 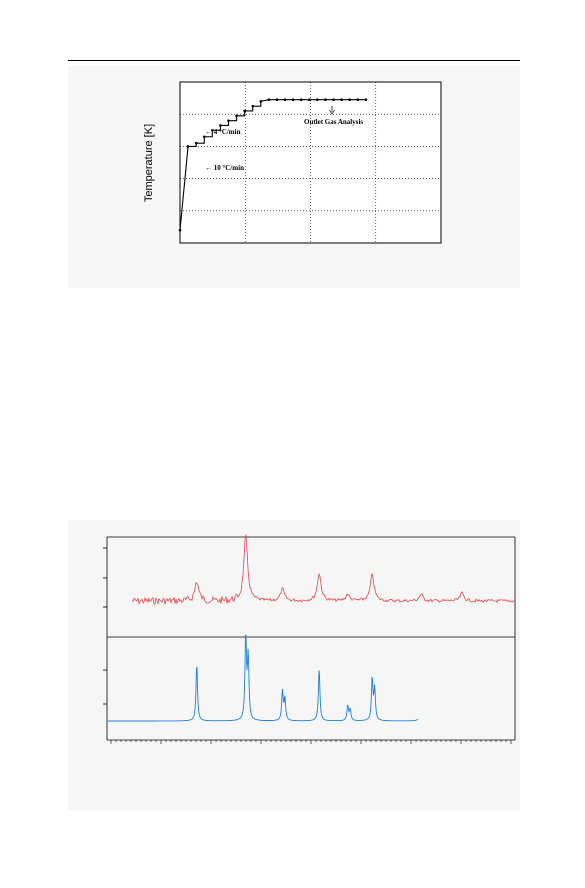 I want to click on rate-4-annotation: ← 4 °C/min, so click(x=223, y=132).